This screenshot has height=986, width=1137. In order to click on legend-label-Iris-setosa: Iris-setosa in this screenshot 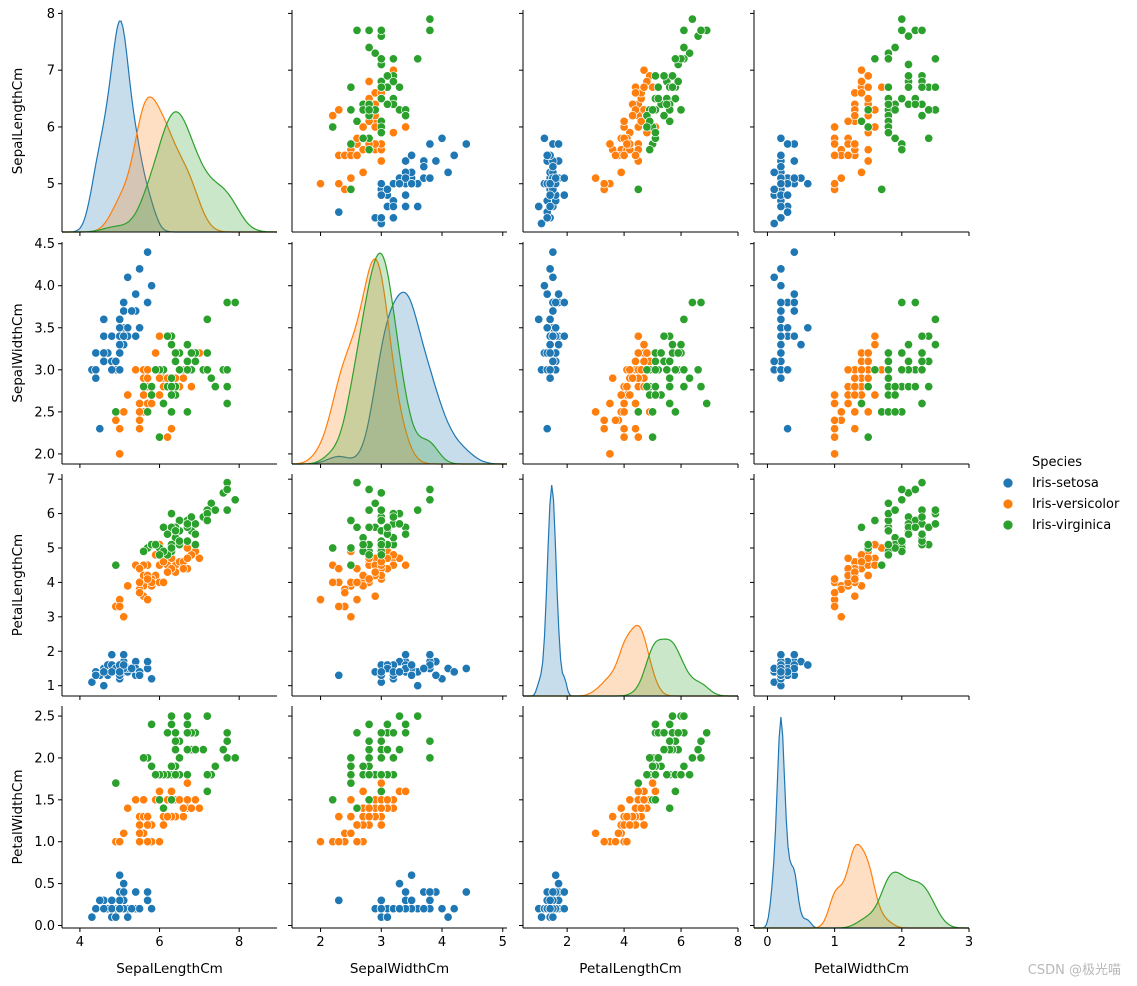, I will do `click(1065, 483)`.